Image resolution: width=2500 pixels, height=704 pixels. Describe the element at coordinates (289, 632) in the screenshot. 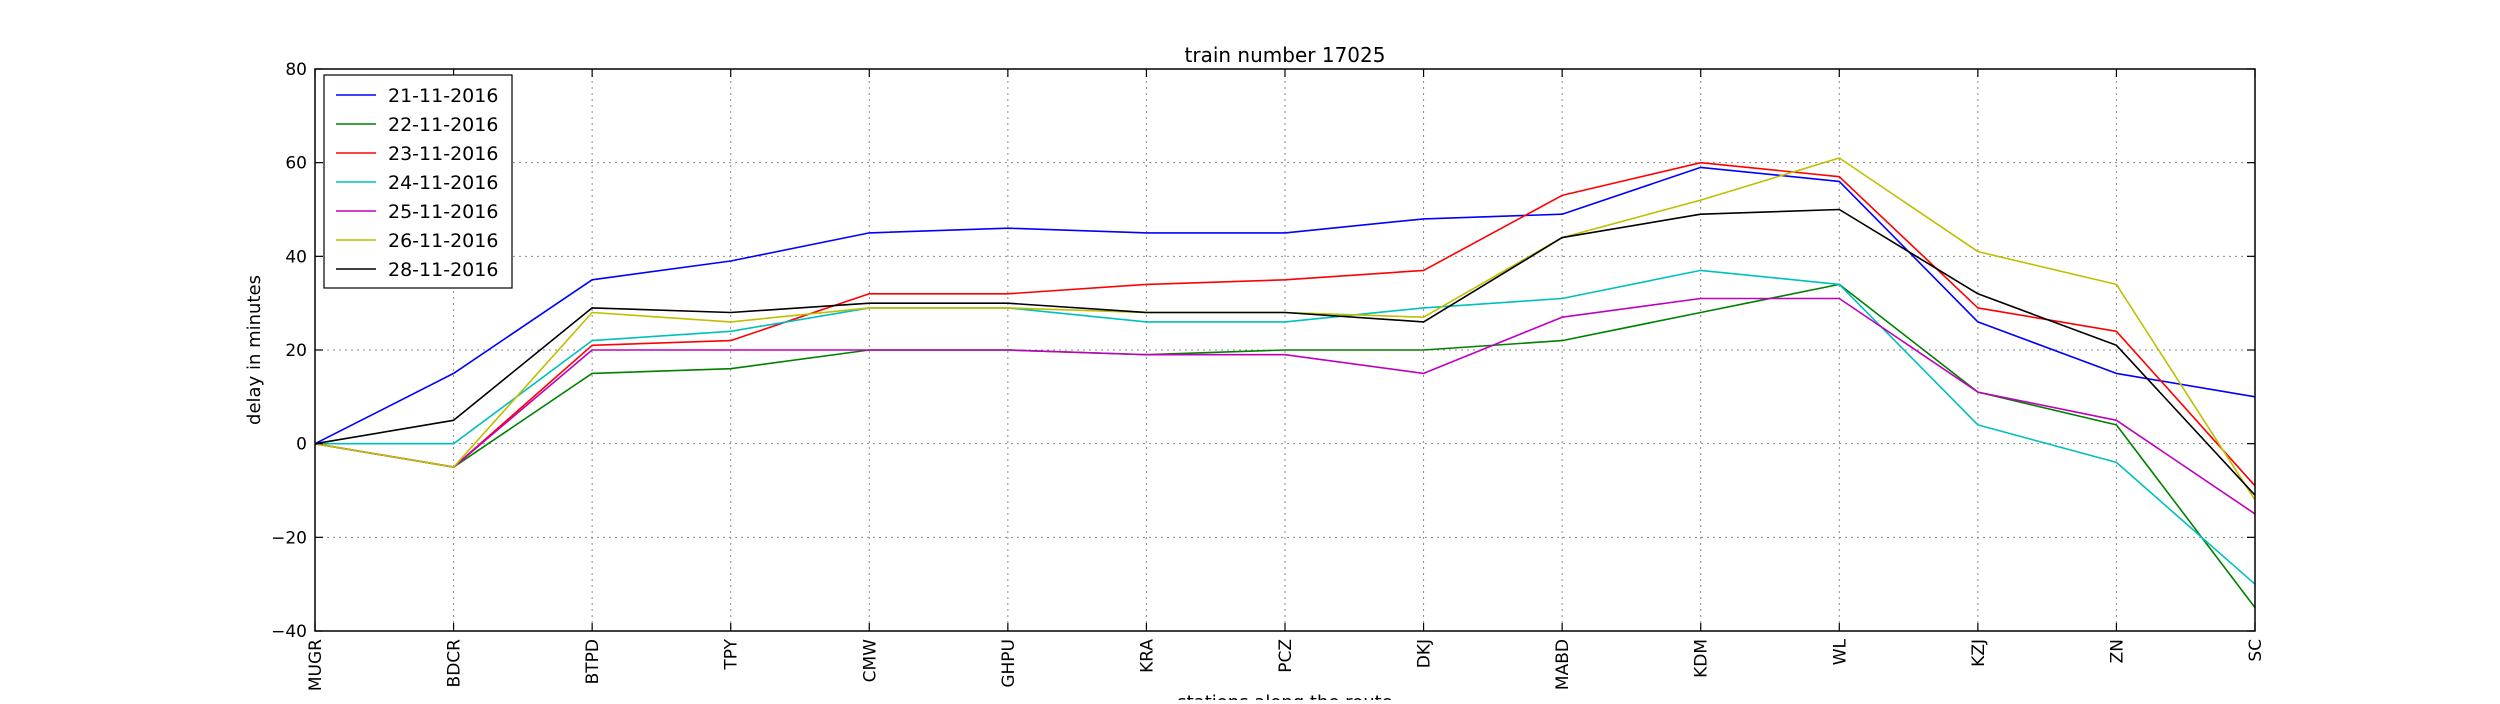

I see `y-tick-label: −40` at that location.